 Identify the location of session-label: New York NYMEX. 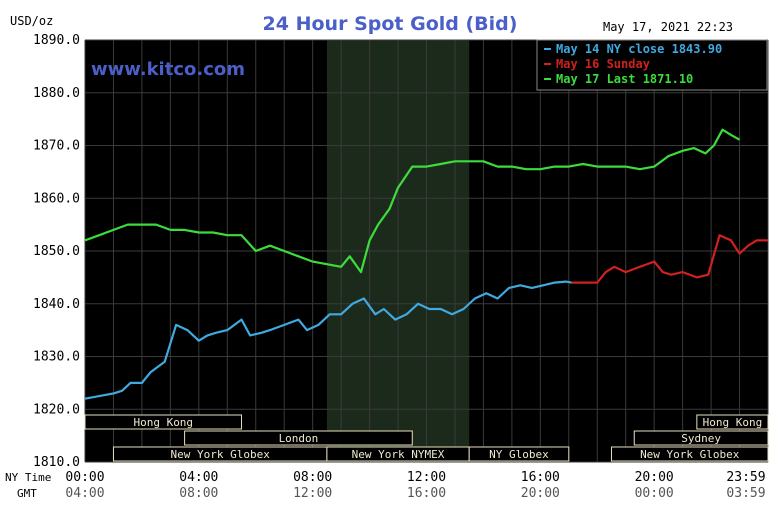
(398, 454).